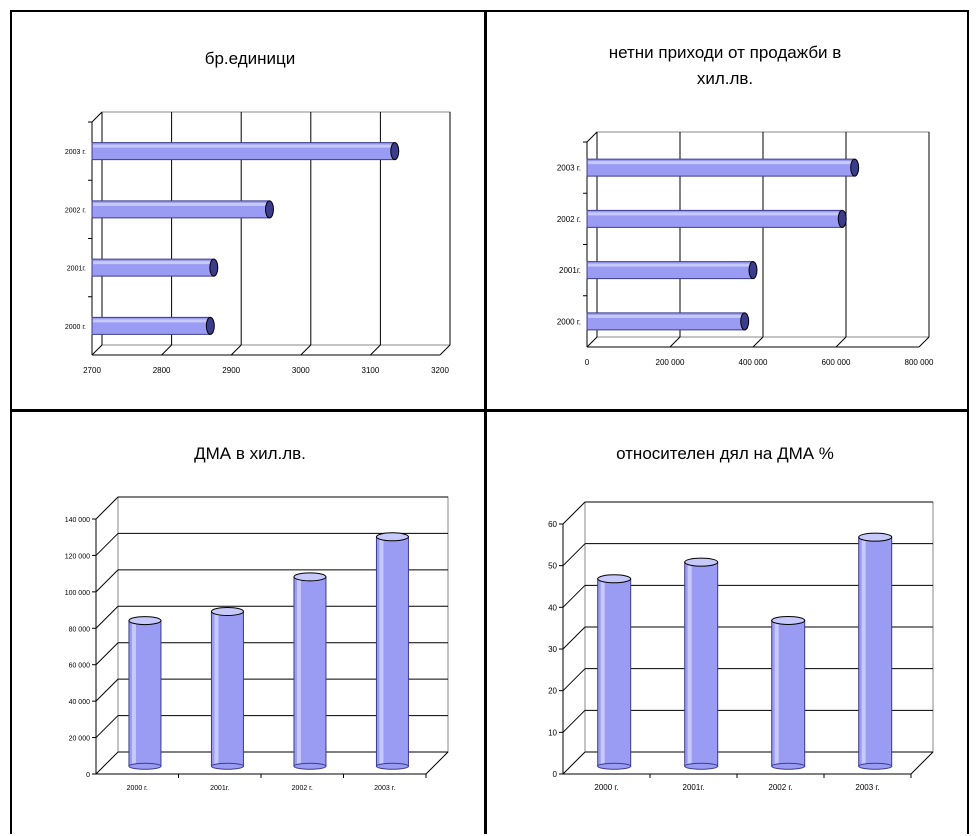 The image size is (977, 836). I want to click on c3-y-tick-label: 20, so click(552, 691).